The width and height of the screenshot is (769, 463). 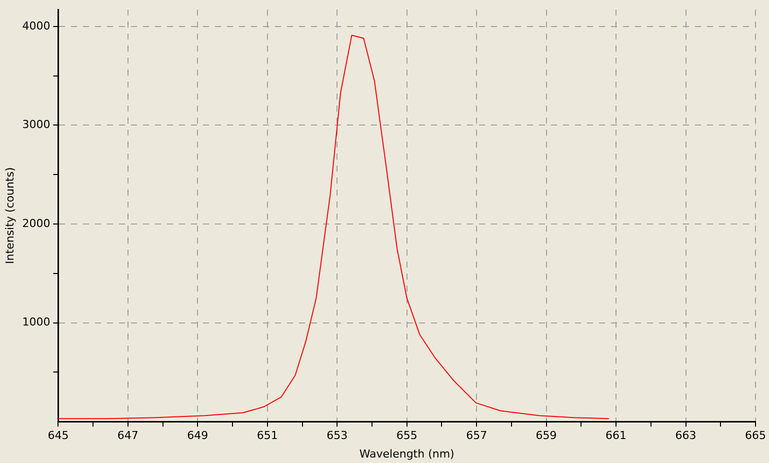 What do you see at coordinates (127, 435) in the screenshot?
I see `x-tick-label: 647` at bounding box center [127, 435].